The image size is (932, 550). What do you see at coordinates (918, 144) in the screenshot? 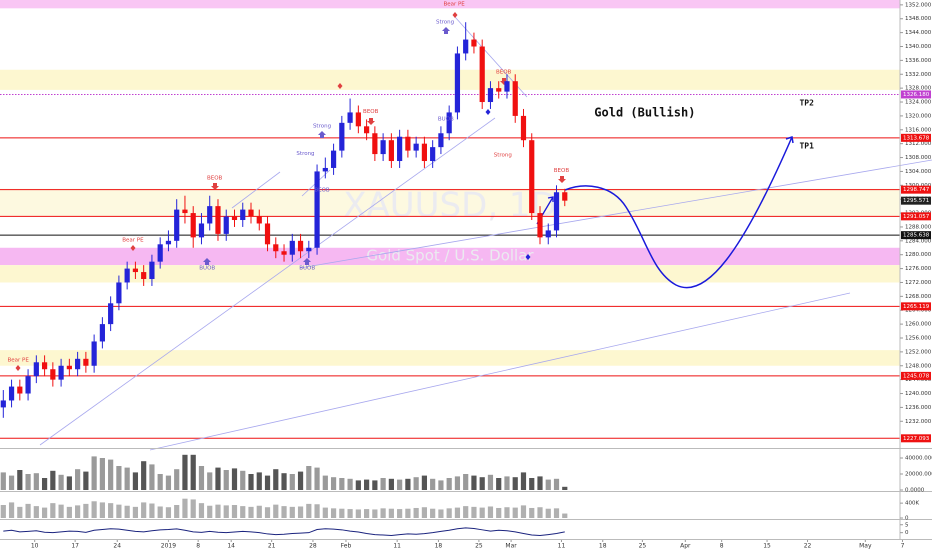
I see `y-tick-label: 1312.000` at bounding box center [918, 144].